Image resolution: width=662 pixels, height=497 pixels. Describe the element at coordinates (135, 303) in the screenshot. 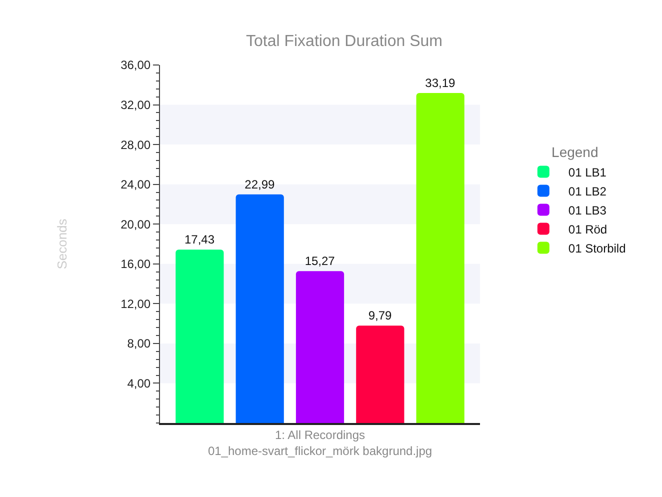

I see `y-tick-label: 12,00` at that location.